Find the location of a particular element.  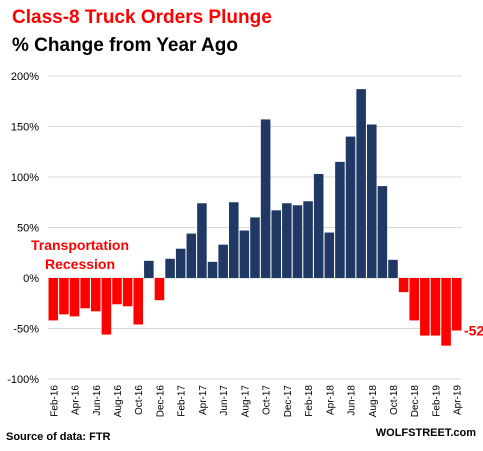

x-tick-label: Dec-17 is located at coordinates (288, 401).